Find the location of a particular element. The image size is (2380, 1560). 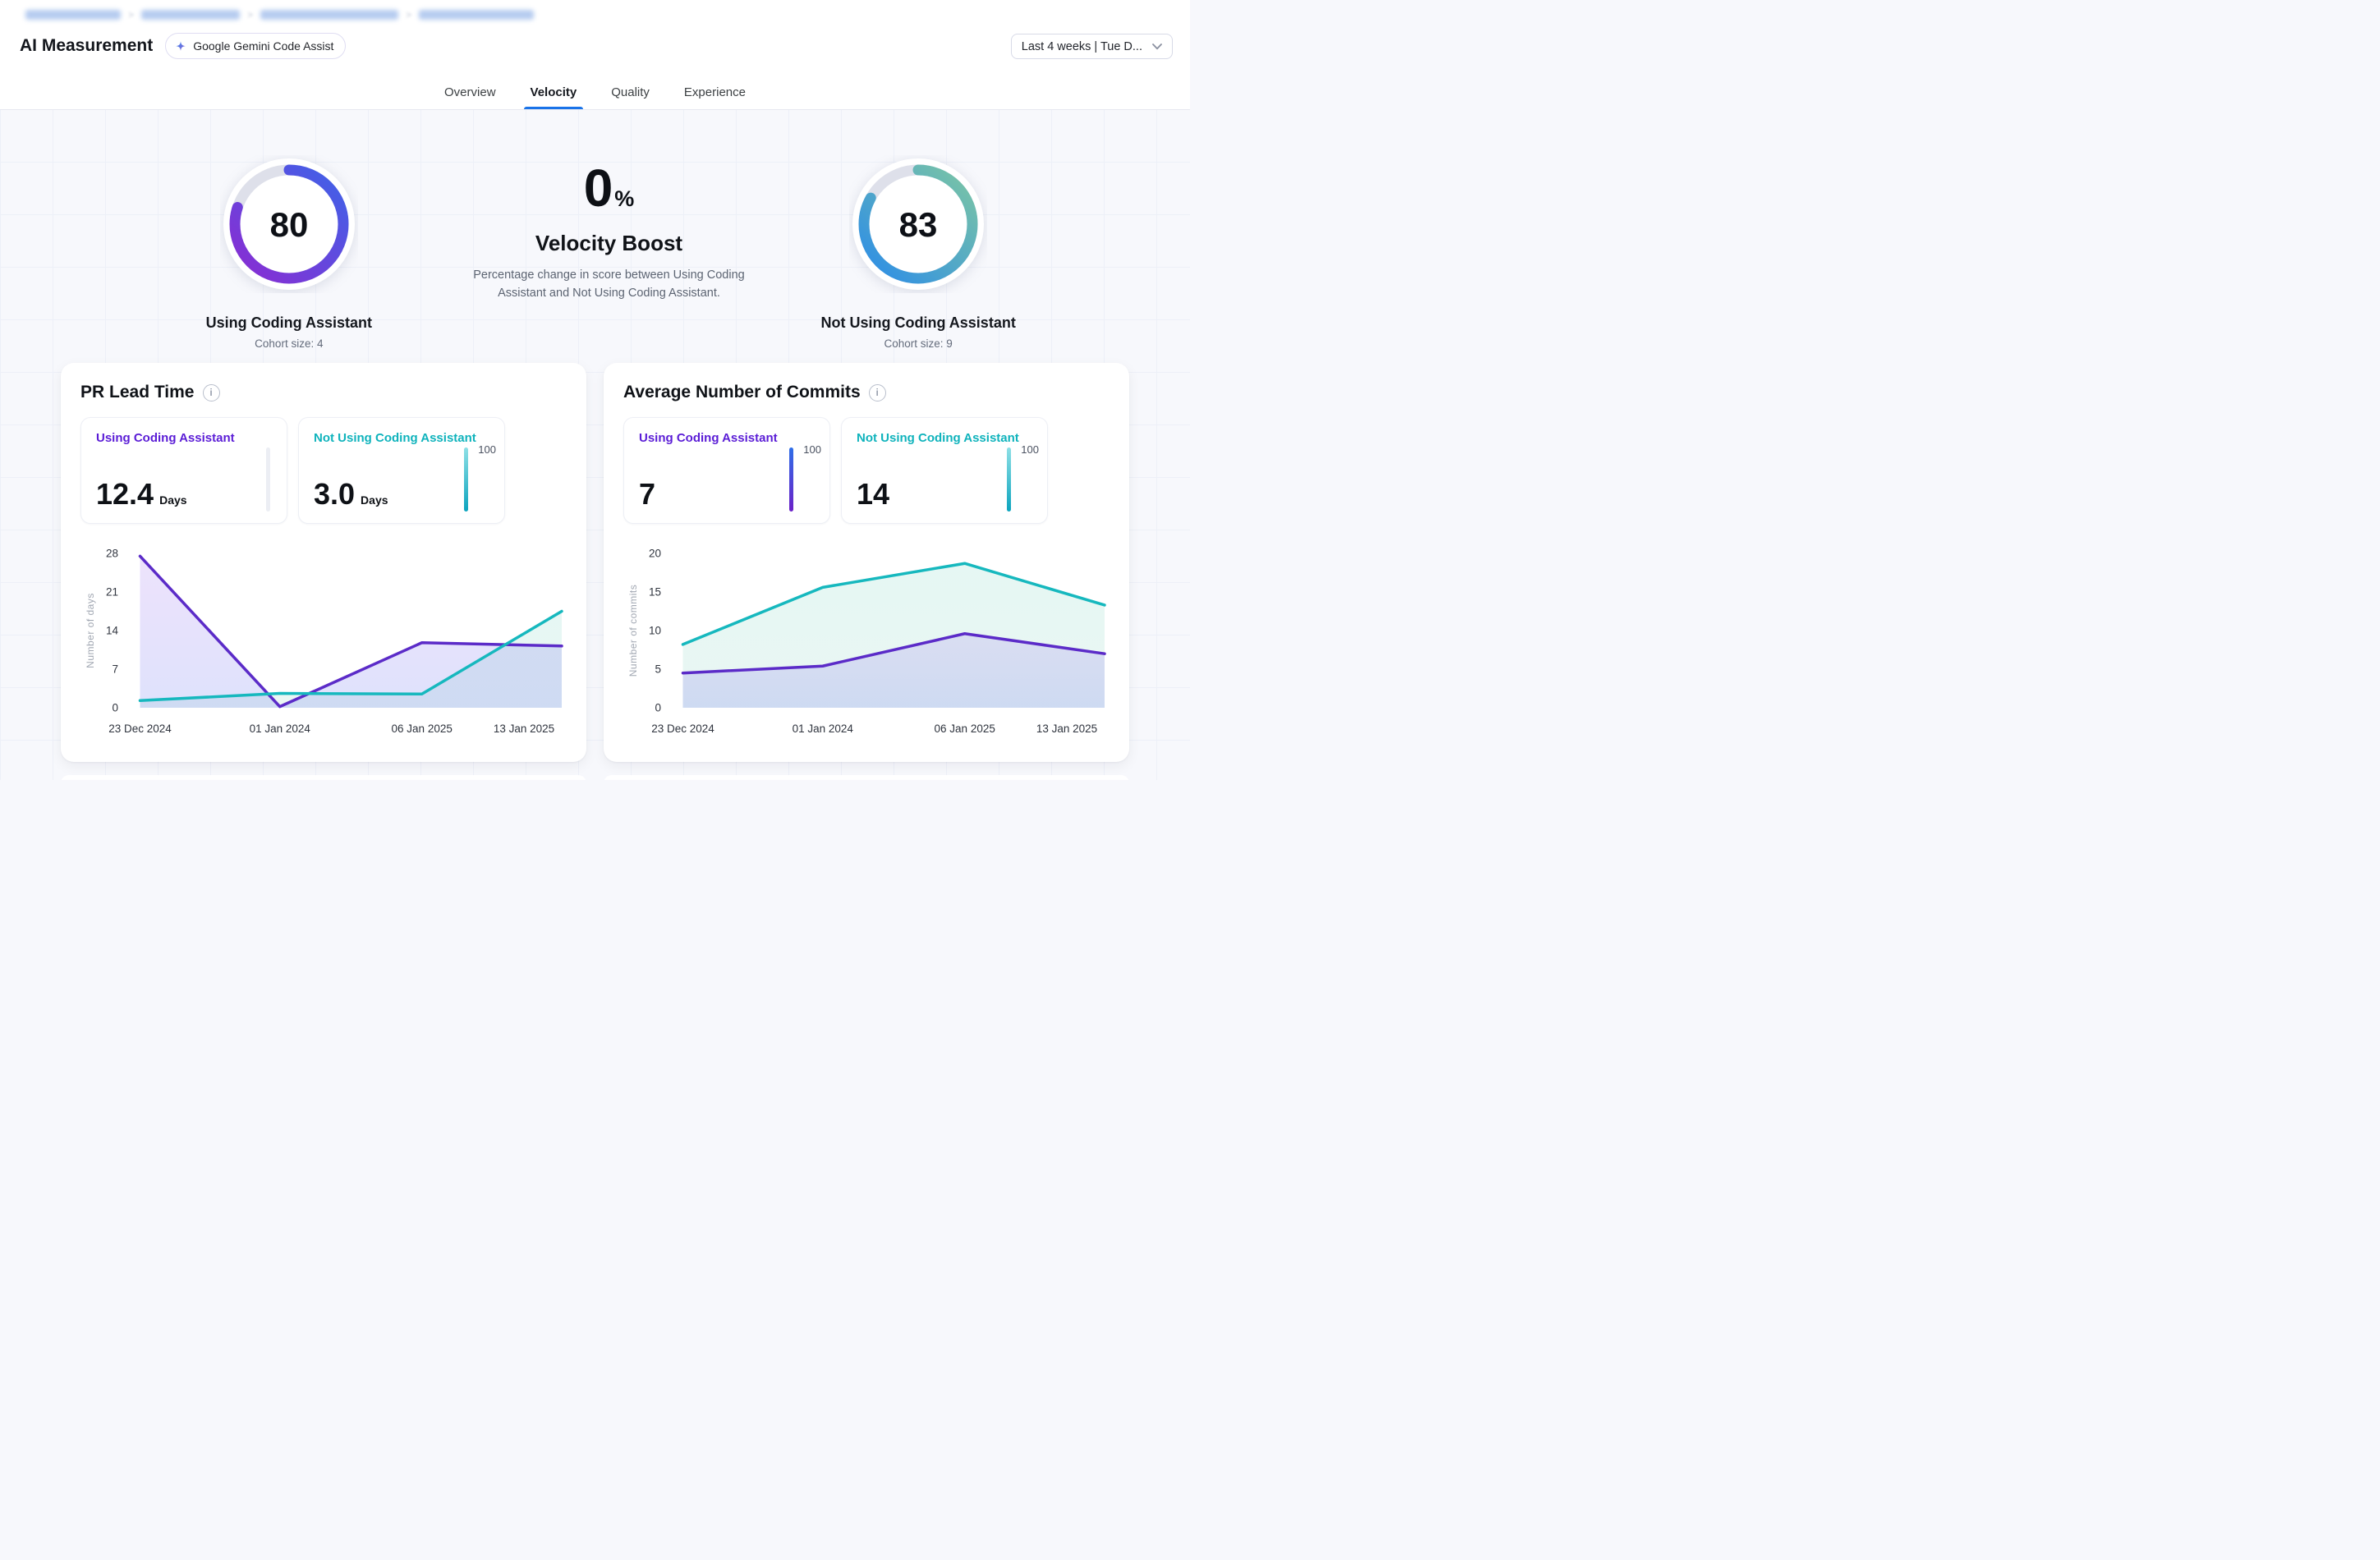

svg-text: 7 is located at coordinates (115, 669).